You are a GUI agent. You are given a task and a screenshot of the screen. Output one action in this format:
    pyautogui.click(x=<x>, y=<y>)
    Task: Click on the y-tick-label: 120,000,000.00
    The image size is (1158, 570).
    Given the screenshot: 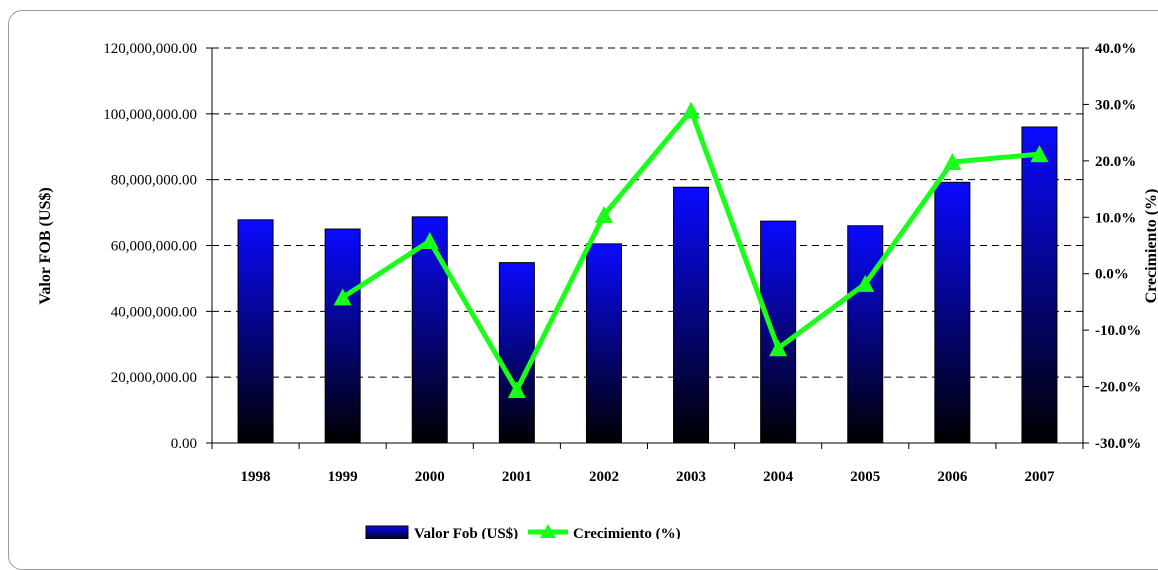 What is the action you would take?
    pyautogui.click(x=150, y=49)
    